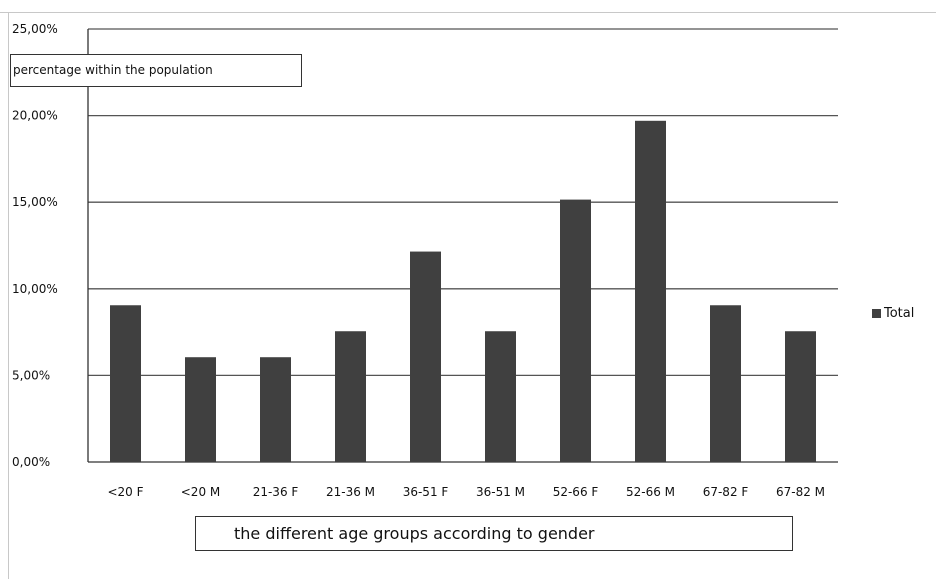  Describe the element at coordinates (35, 245) in the screenshot. I see `y-tick-labels: 0,00% 5,00% 10,00% 15,00% 20,00% 25,00%` at that location.